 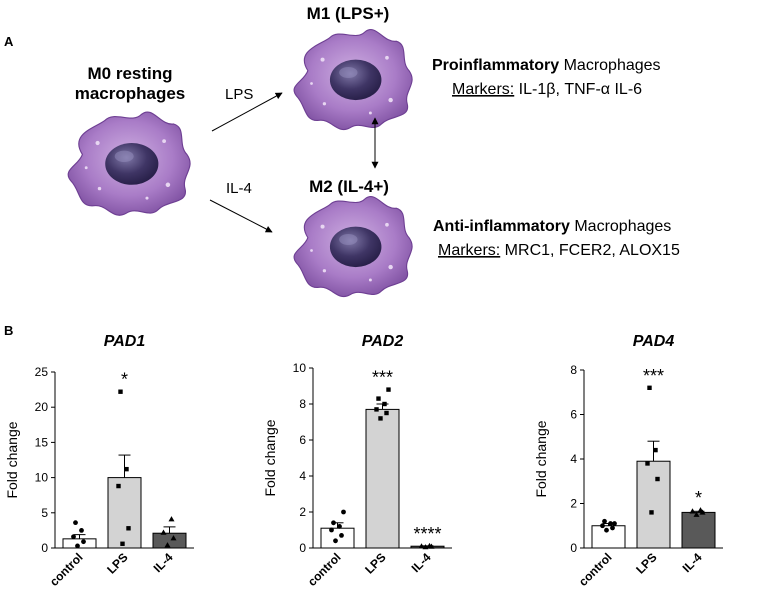 I want to click on y-tick-label: 20, so click(x=42, y=407).